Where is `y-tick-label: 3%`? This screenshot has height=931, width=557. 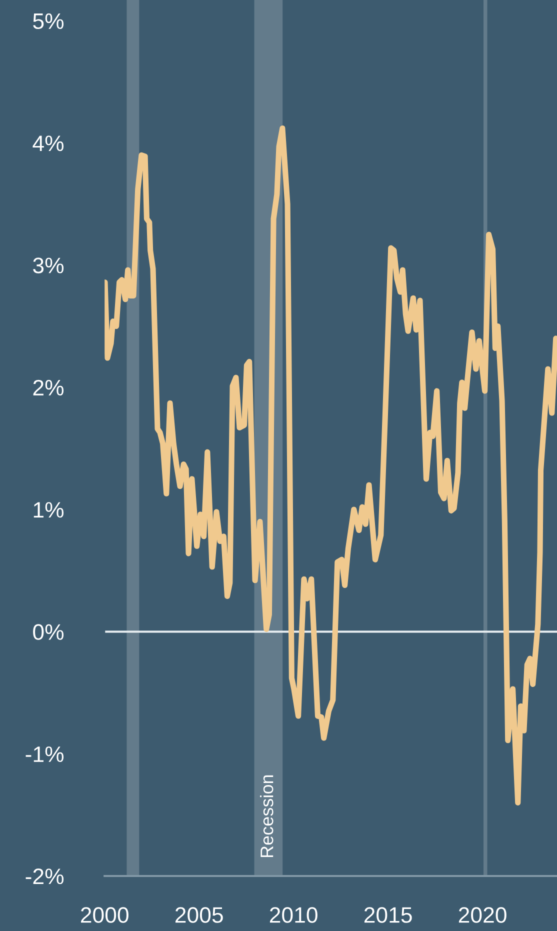 y-tick-label: 3% is located at coordinates (48, 266).